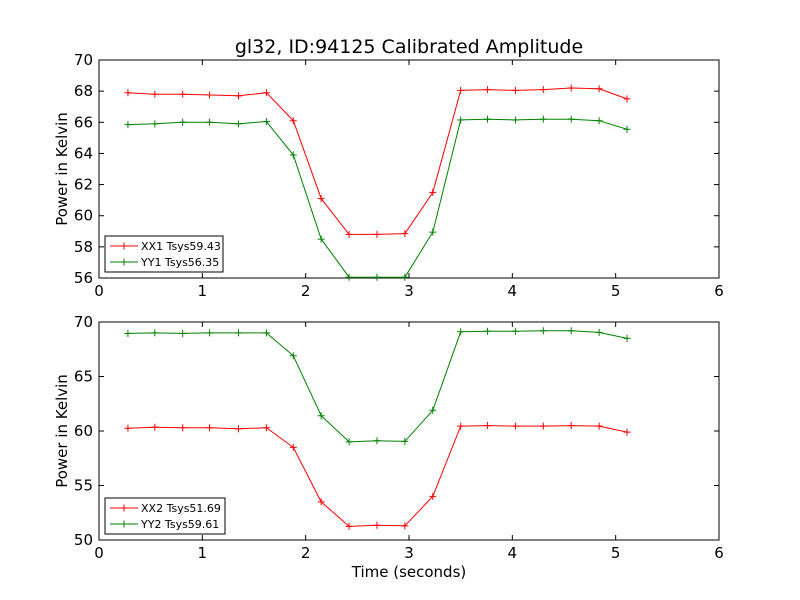 This screenshot has width=800, height=600. Describe the element at coordinates (83, 247) in the screenshot. I see `y-tick-label: 58` at that location.